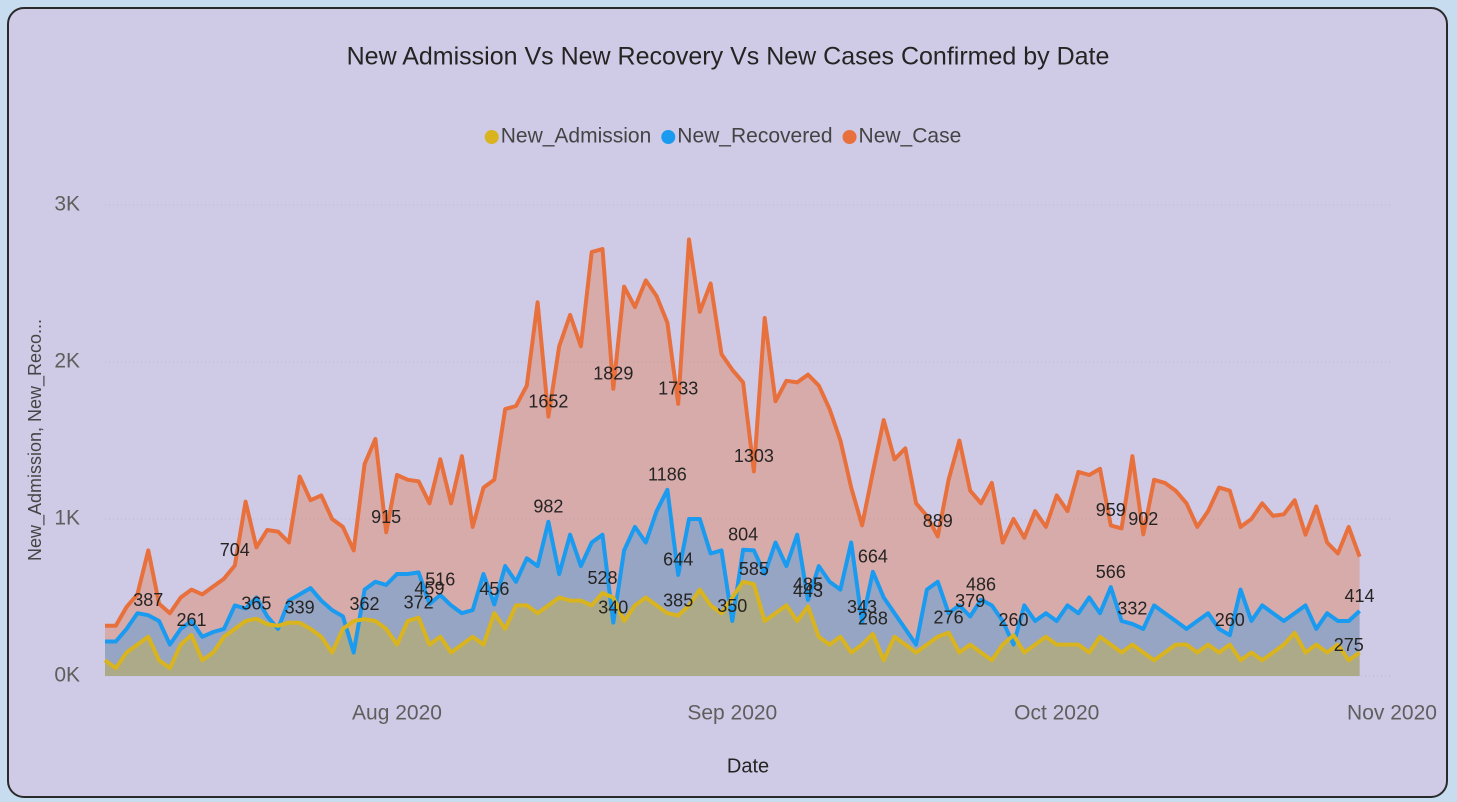  I want to click on data-label: 704, so click(235, 550).